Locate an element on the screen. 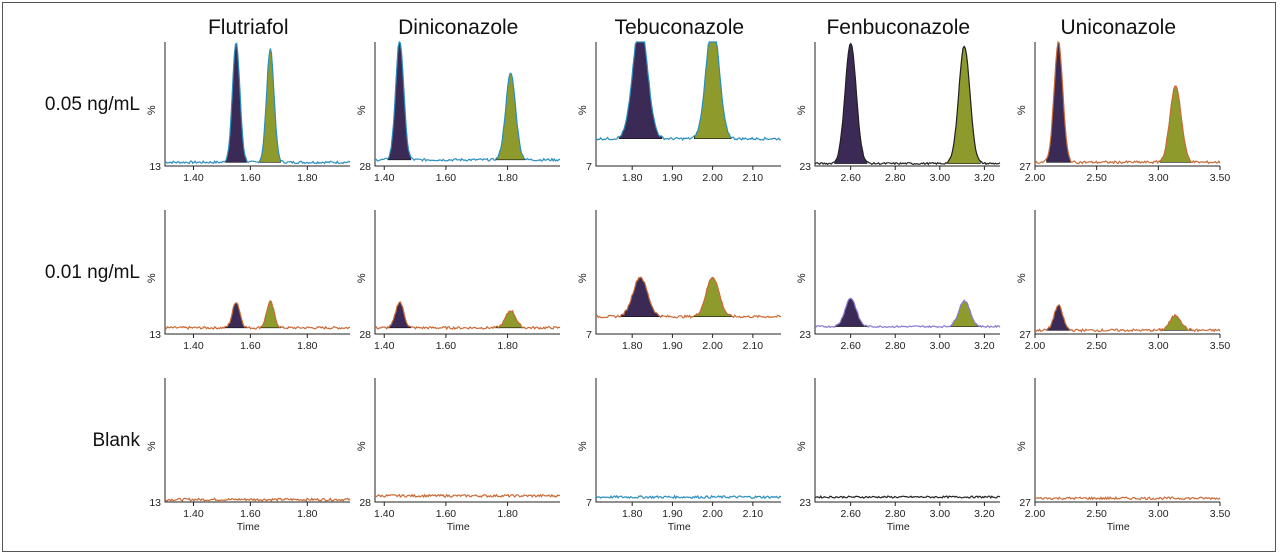 The width and height of the screenshot is (1280, 556). panel-1-1: % 281.40 1.60 1.80 is located at coordinates (458, 281).